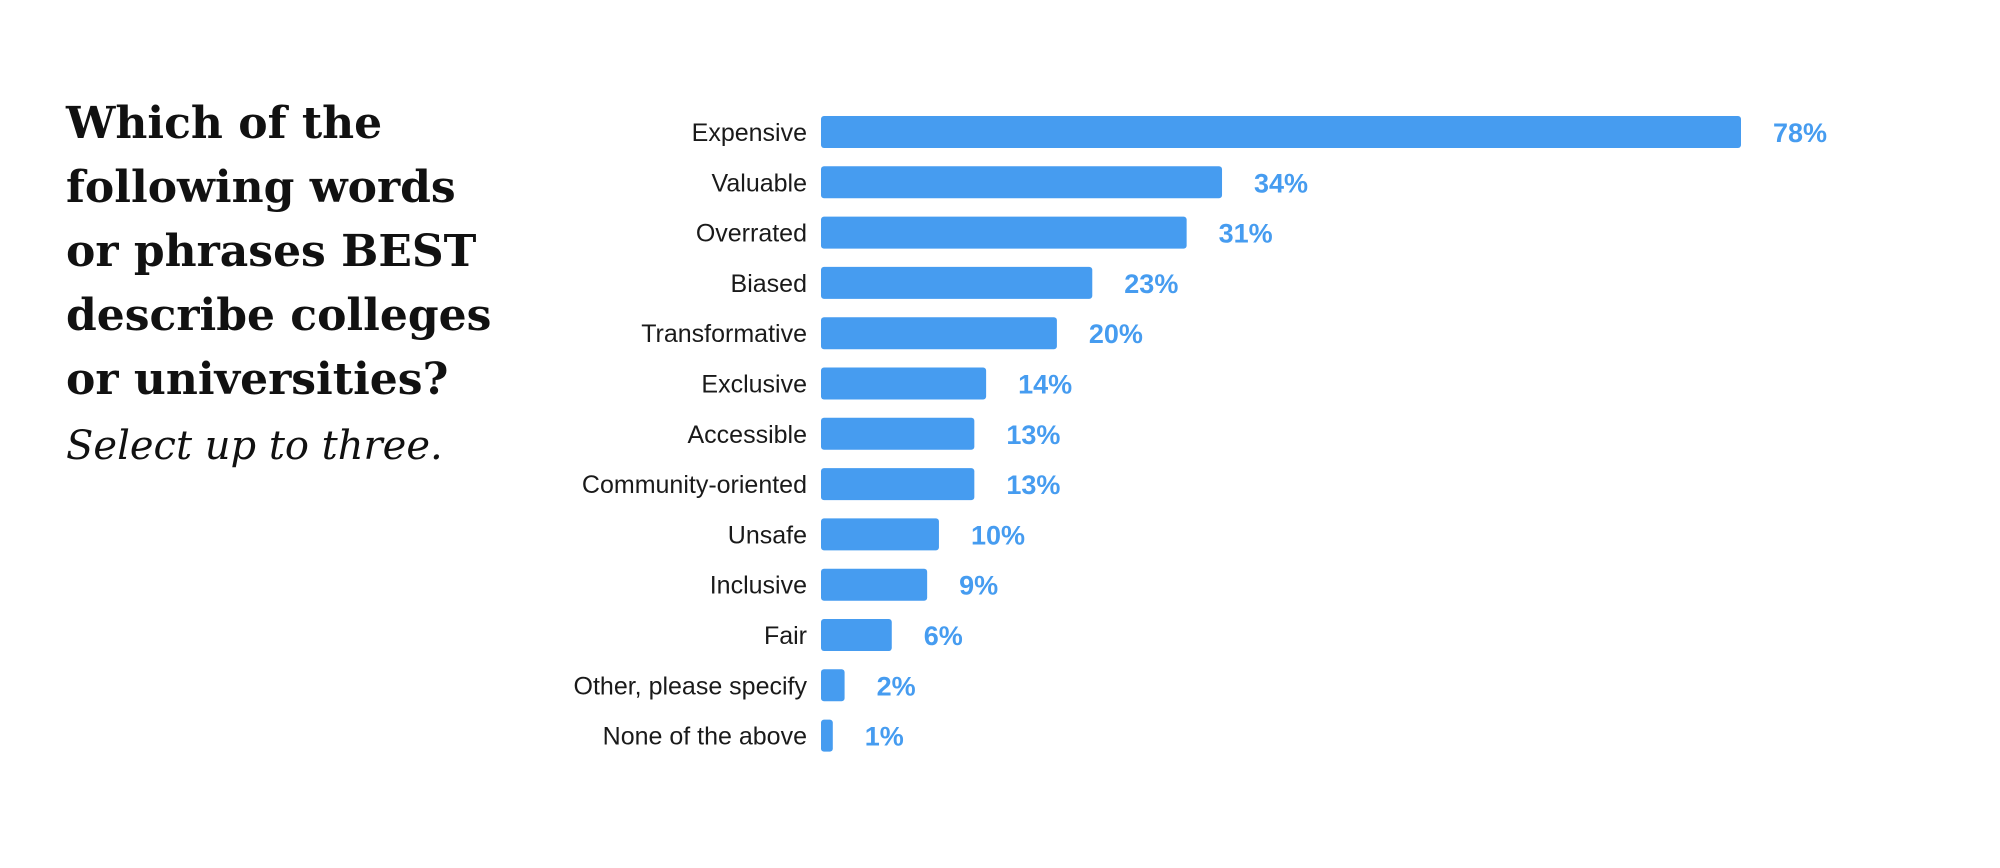 The height and width of the screenshot is (868, 2000). What do you see at coordinates (978, 586) in the screenshot?
I see `value-label: 9%` at bounding box center [978, 586].